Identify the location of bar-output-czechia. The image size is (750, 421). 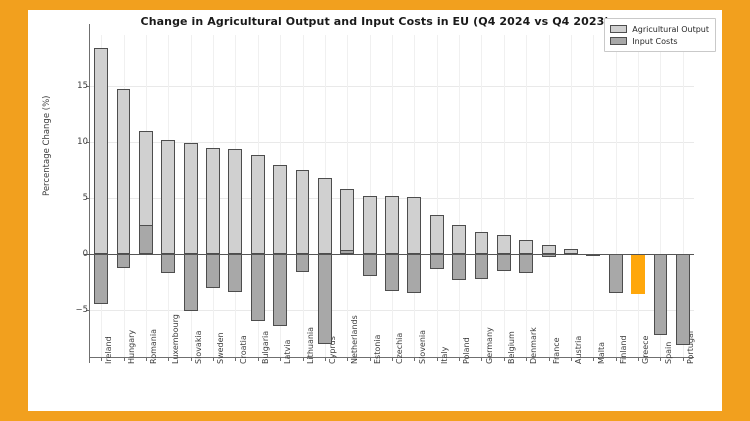
(392, 225).